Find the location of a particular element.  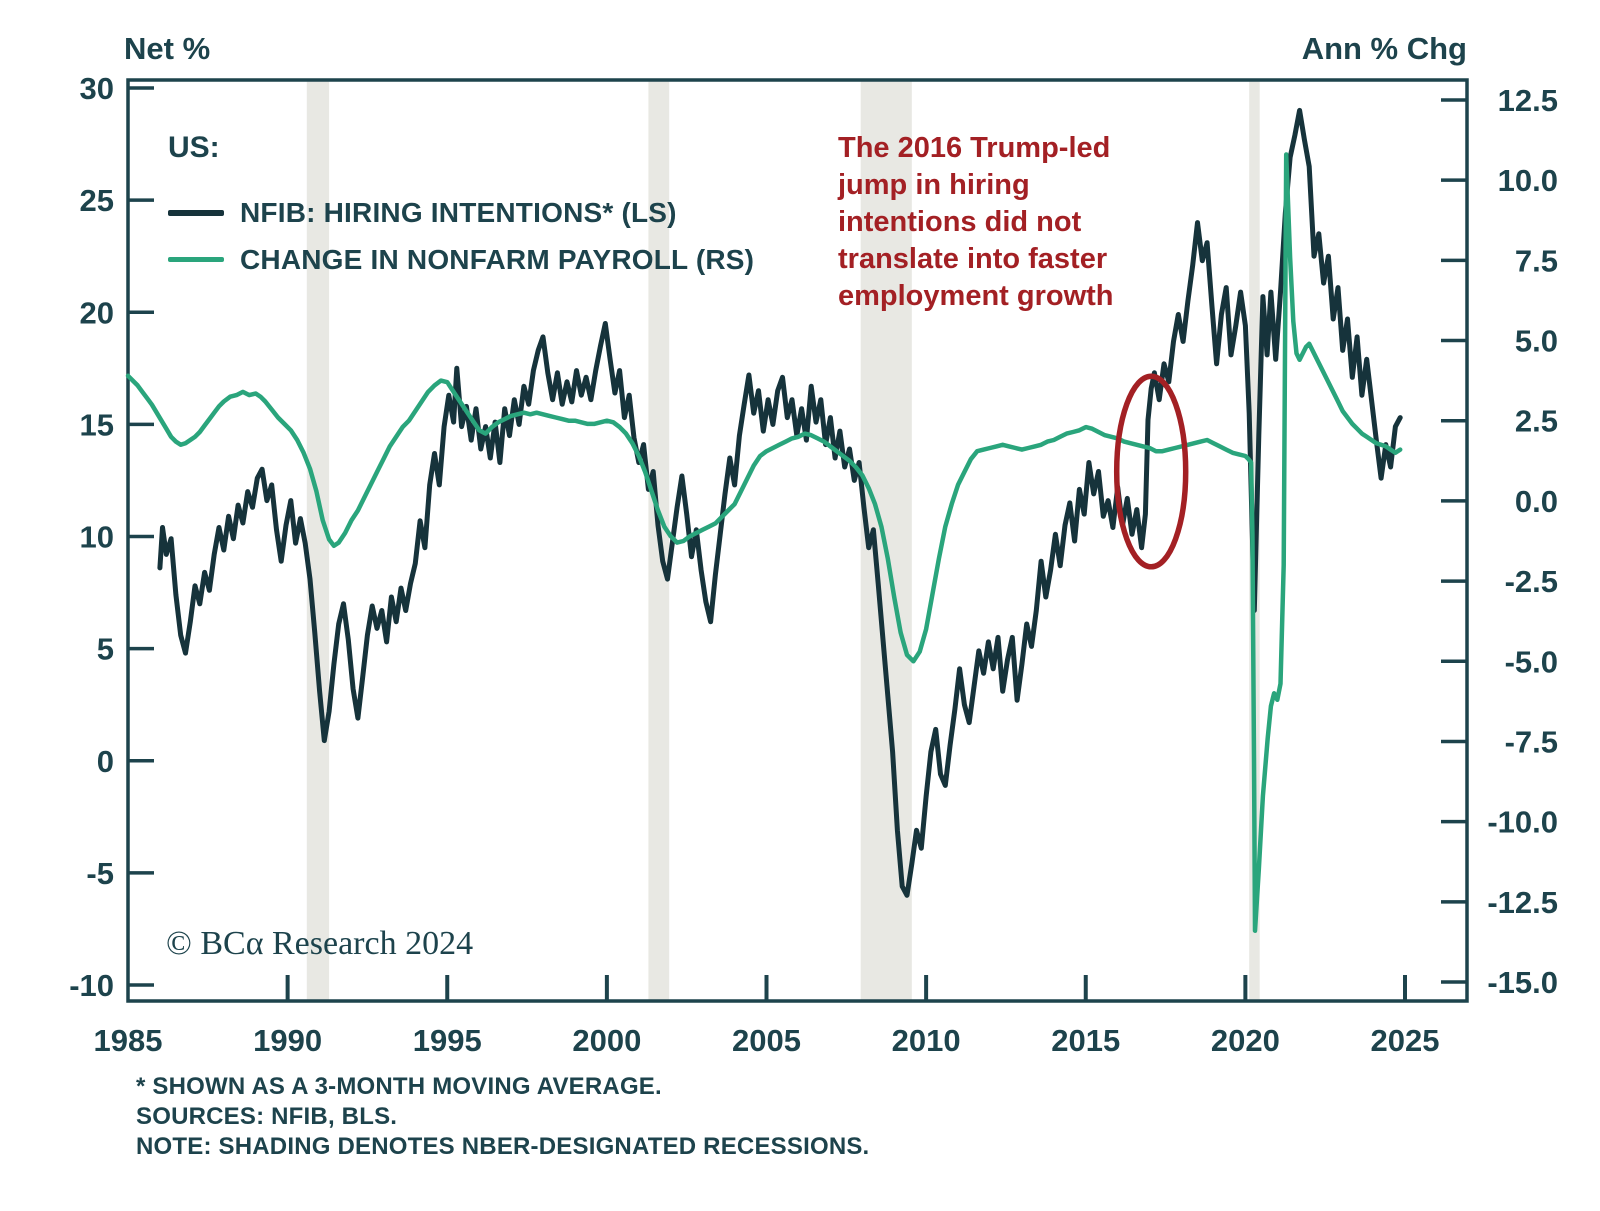

recession-band is located at coordinates (318, 540).